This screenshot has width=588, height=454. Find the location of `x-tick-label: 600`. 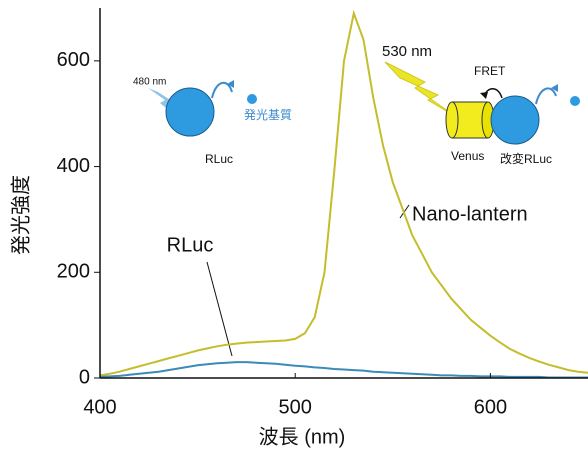

x-tick-label: 600 is located at coordinates (490, 407).